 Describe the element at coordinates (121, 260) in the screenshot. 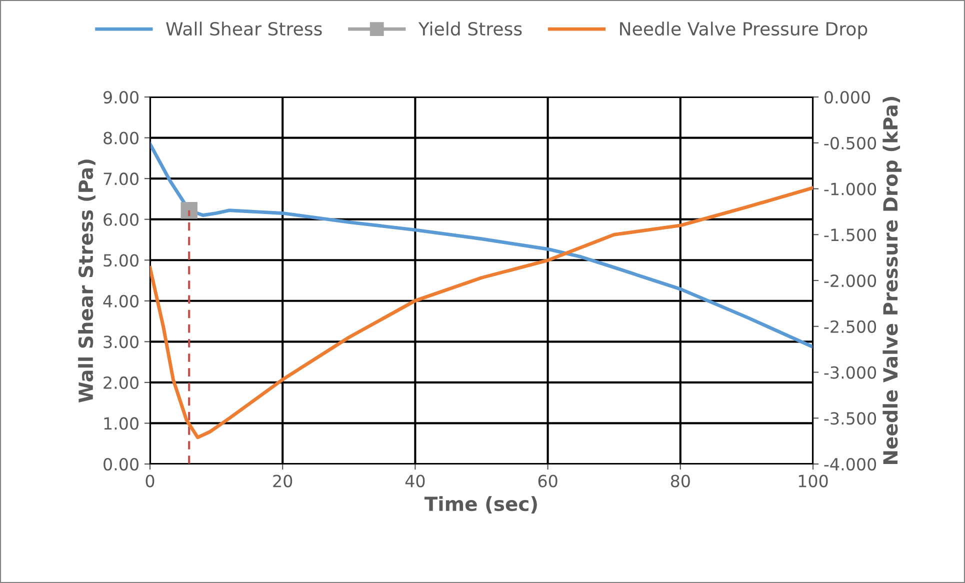

I see `y-tick-label: 5.00` at that location.